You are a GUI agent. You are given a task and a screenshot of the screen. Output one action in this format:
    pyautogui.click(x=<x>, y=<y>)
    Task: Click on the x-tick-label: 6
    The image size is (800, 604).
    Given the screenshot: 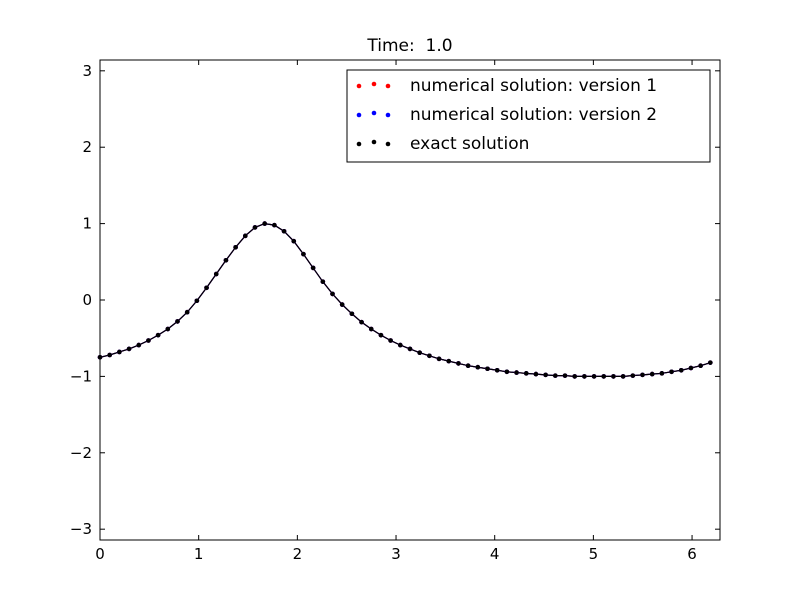 What is the action you would take?
    pyautogui.click(x=692, y=554)
    